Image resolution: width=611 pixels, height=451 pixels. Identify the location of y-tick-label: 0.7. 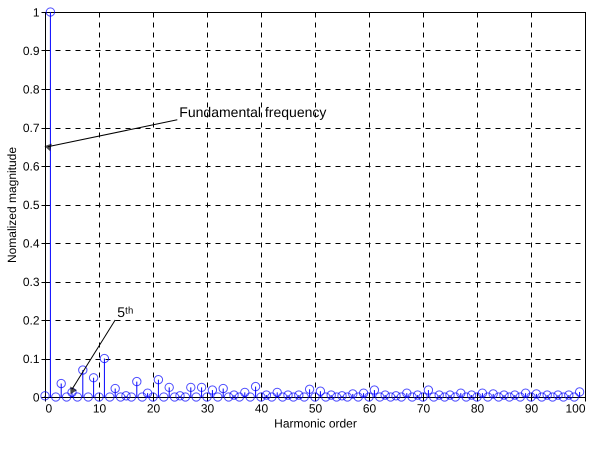
(31, 128).